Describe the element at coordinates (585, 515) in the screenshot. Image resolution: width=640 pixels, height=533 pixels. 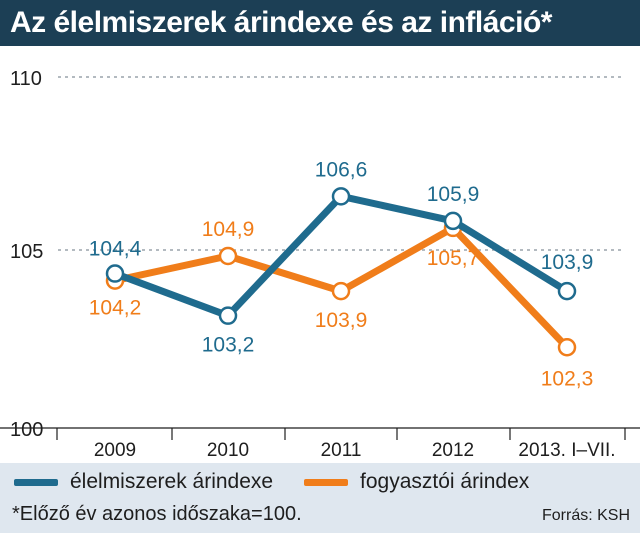
I see `source-label: Forrás: KSH` at that location.